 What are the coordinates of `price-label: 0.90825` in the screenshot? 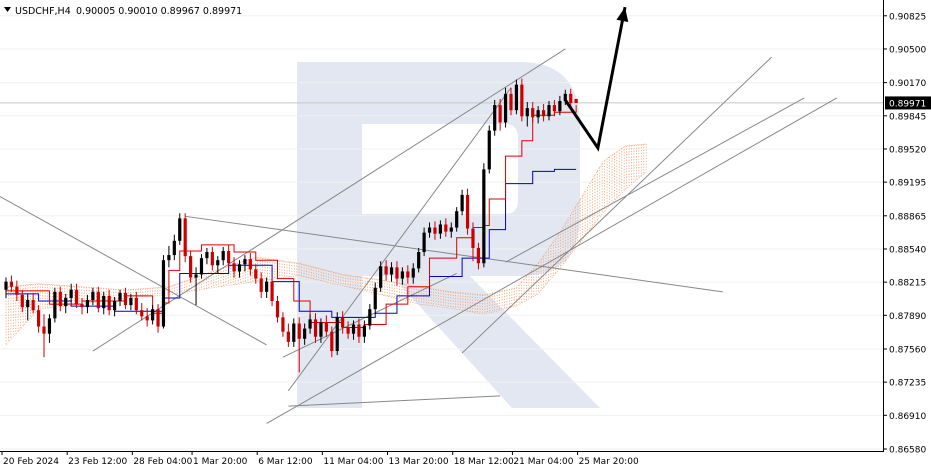 It's located at (907, 17).